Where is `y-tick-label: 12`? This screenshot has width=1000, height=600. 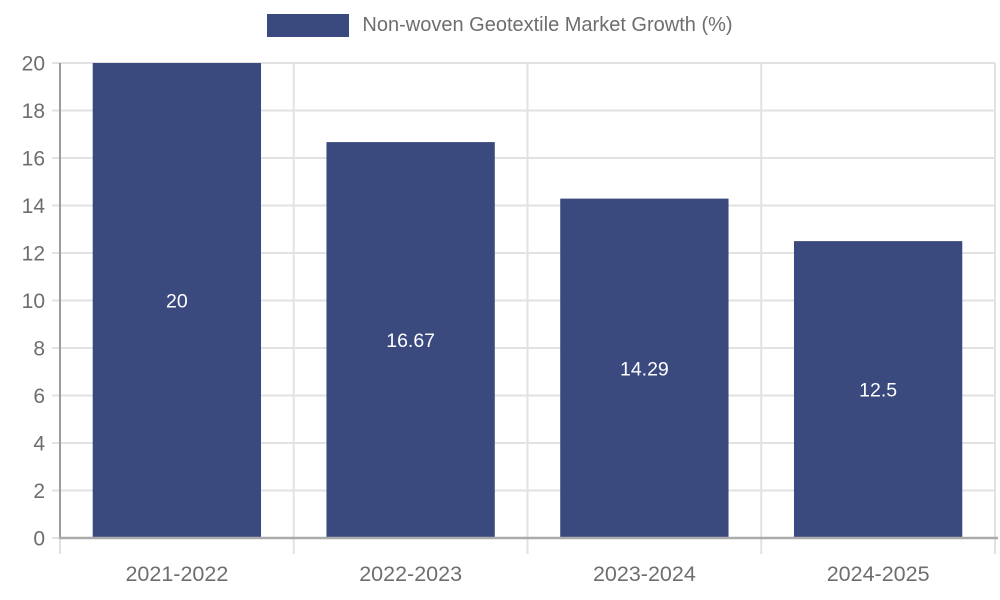 y-tick-label: 12 is located at coordinates (33, 254).